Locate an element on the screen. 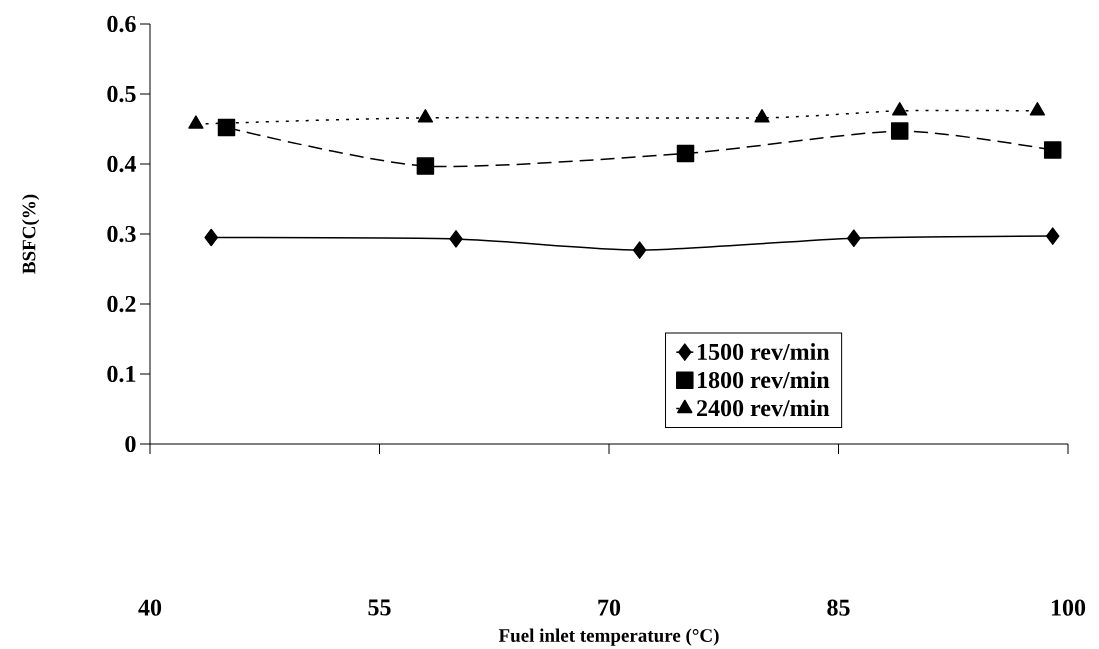  legend-label: 2400 rev/min is located at coordinates (763, 408).